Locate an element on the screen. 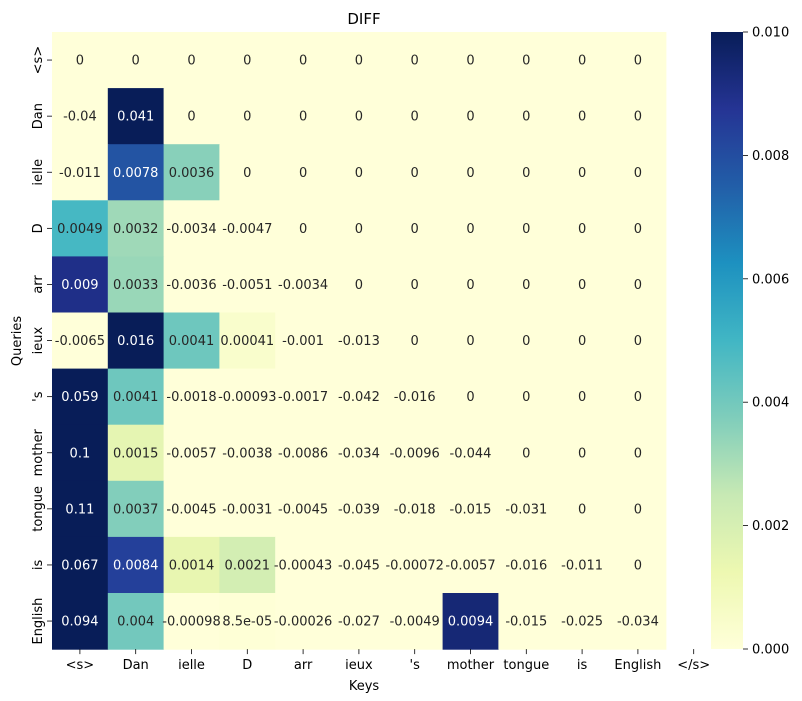 This screenshot has height=701, width=802. cell-annotation: 0.0014 is located at coordinates (192, 565).